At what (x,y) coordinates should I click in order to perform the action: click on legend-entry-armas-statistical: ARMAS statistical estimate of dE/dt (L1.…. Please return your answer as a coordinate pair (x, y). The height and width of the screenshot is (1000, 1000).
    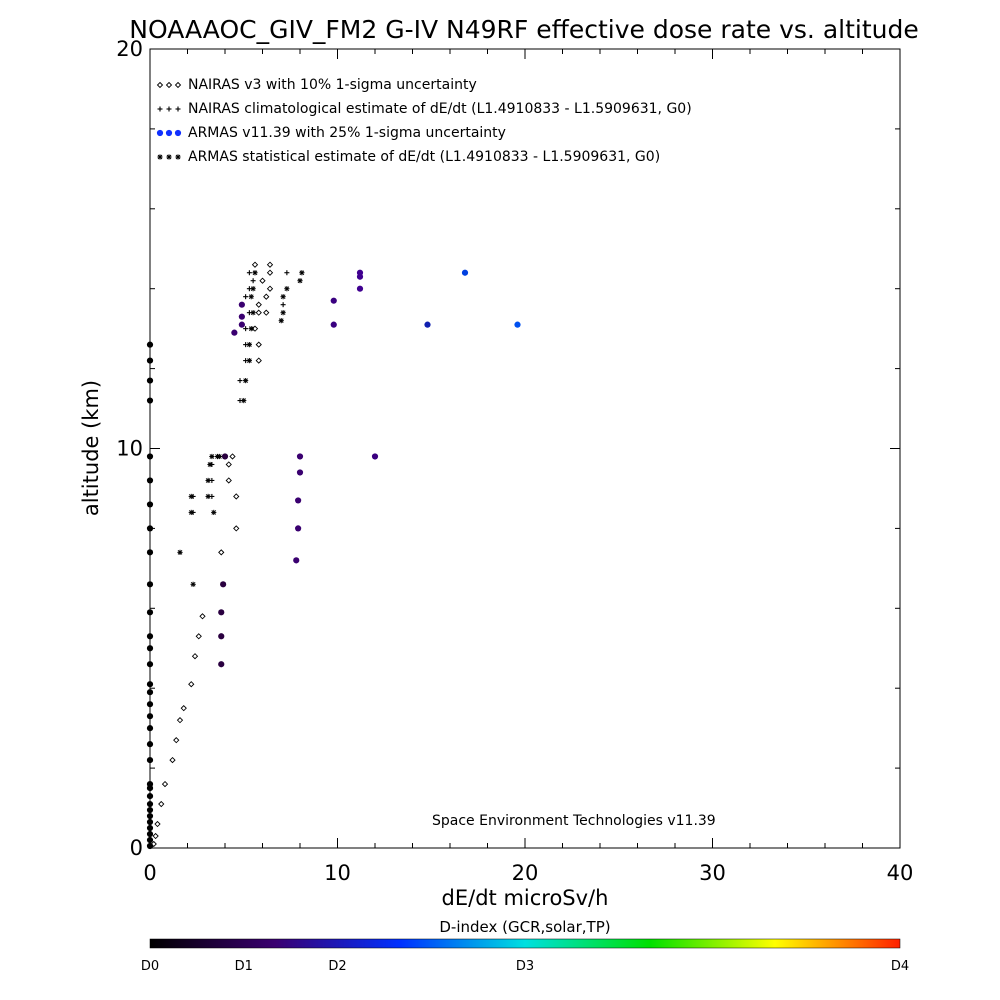
    Looking at the image, I should click on (408, 157).